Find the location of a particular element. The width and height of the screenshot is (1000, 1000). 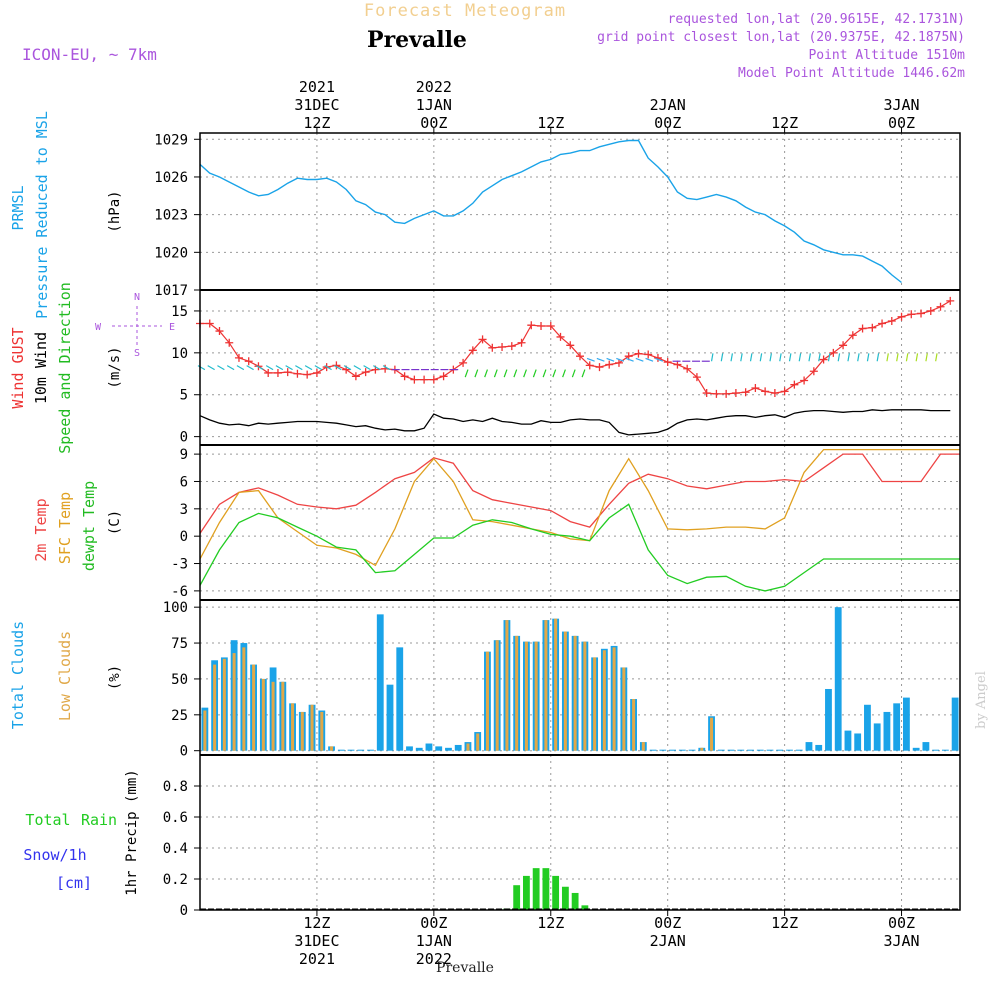

station-title: Prevalle is located at coordinates (417, 40).